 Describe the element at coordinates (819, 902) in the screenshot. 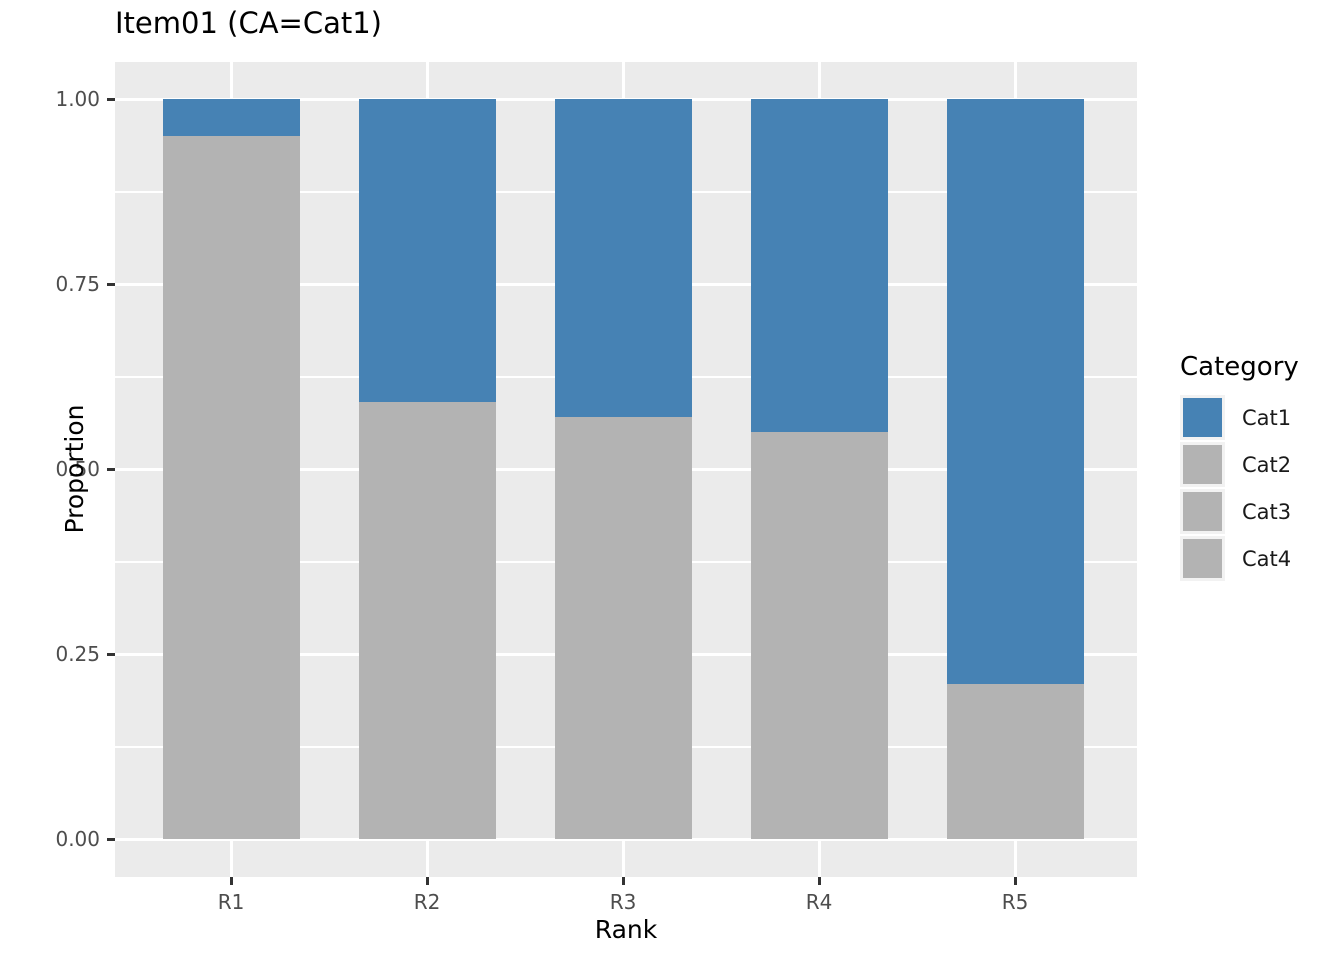

I see `x-tick-label: R4` at that location.